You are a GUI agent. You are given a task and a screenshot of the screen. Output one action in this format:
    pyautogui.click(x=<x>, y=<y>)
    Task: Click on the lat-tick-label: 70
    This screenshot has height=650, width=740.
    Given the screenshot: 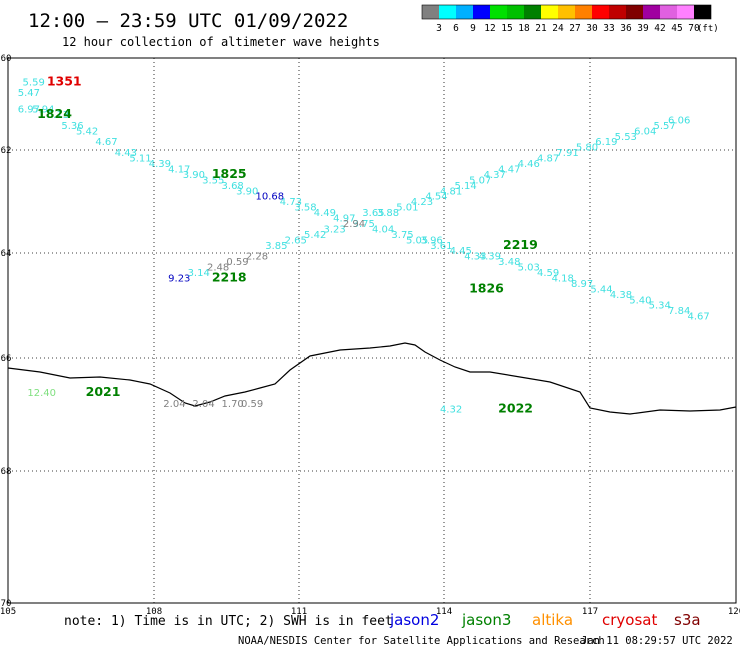 What is the action you would take?
    pyautogui.click(x=6, y=604)
    